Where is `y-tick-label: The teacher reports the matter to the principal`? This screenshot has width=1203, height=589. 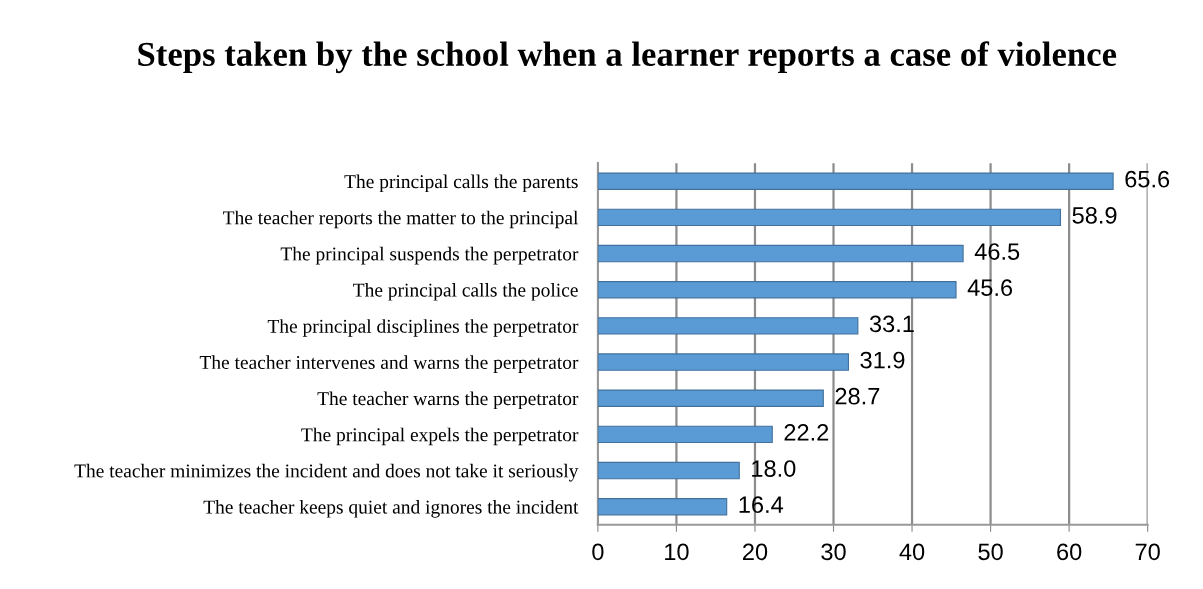
y-tick-label: The teacher reports the matter to the principal is located at coordinates (401, 219).